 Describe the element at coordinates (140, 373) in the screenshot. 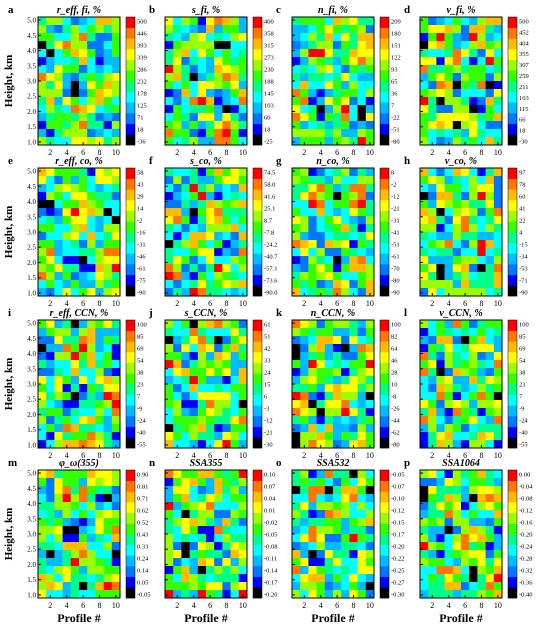

I see `colorbar-tick-label: 38` at that location.